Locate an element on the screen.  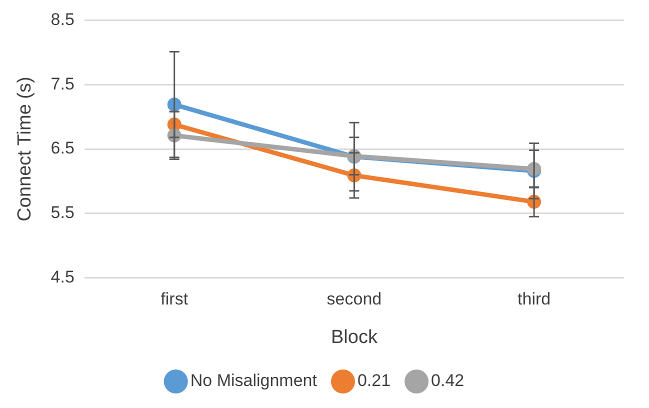
y-tick-label: 4.5 is located at coordinates (62, 276).